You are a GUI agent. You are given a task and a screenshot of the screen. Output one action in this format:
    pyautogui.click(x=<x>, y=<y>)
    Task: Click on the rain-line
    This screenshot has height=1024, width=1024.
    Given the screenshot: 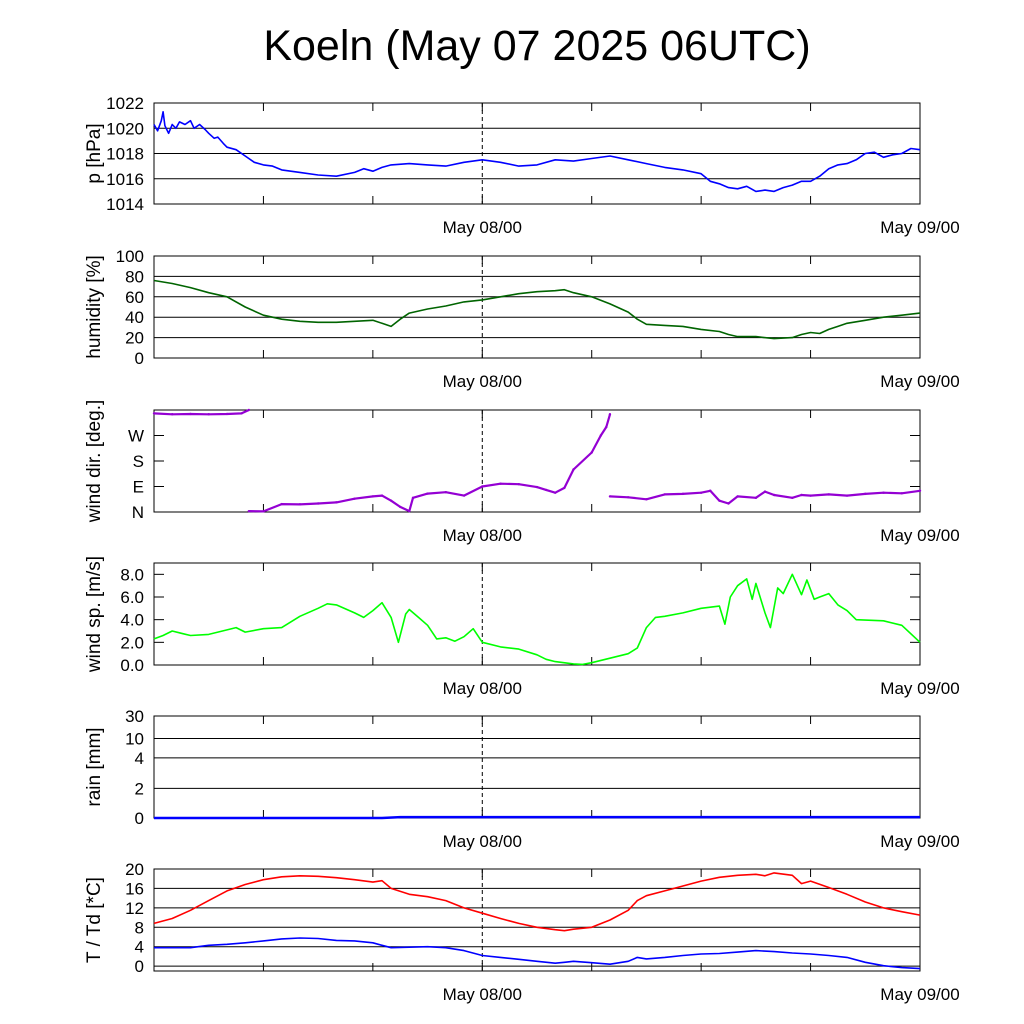 What is the action you would take?
    pyautogui.click(x=537, y=817)
    